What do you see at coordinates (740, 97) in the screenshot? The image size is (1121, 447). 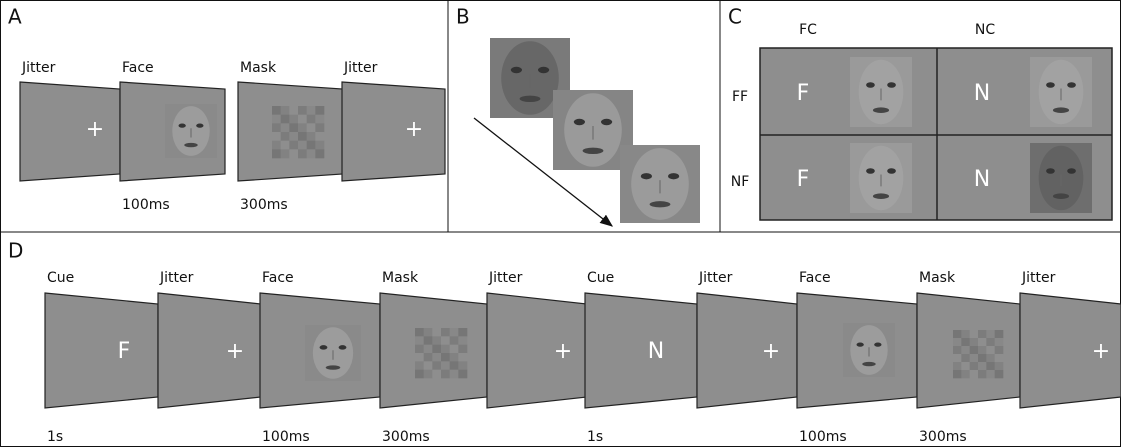 I see `row-header: FF` at bounding box center [740, 97].